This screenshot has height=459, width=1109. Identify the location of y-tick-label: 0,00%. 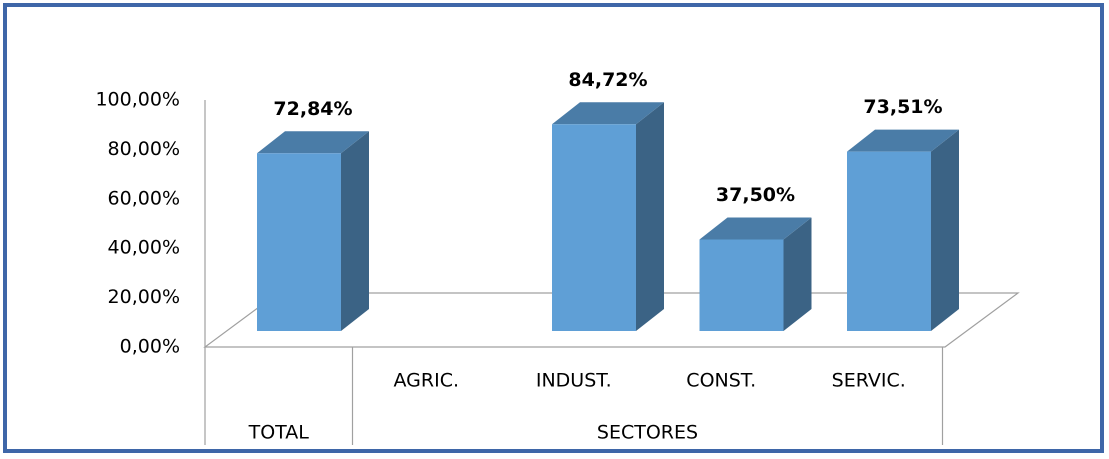
(150, 347).